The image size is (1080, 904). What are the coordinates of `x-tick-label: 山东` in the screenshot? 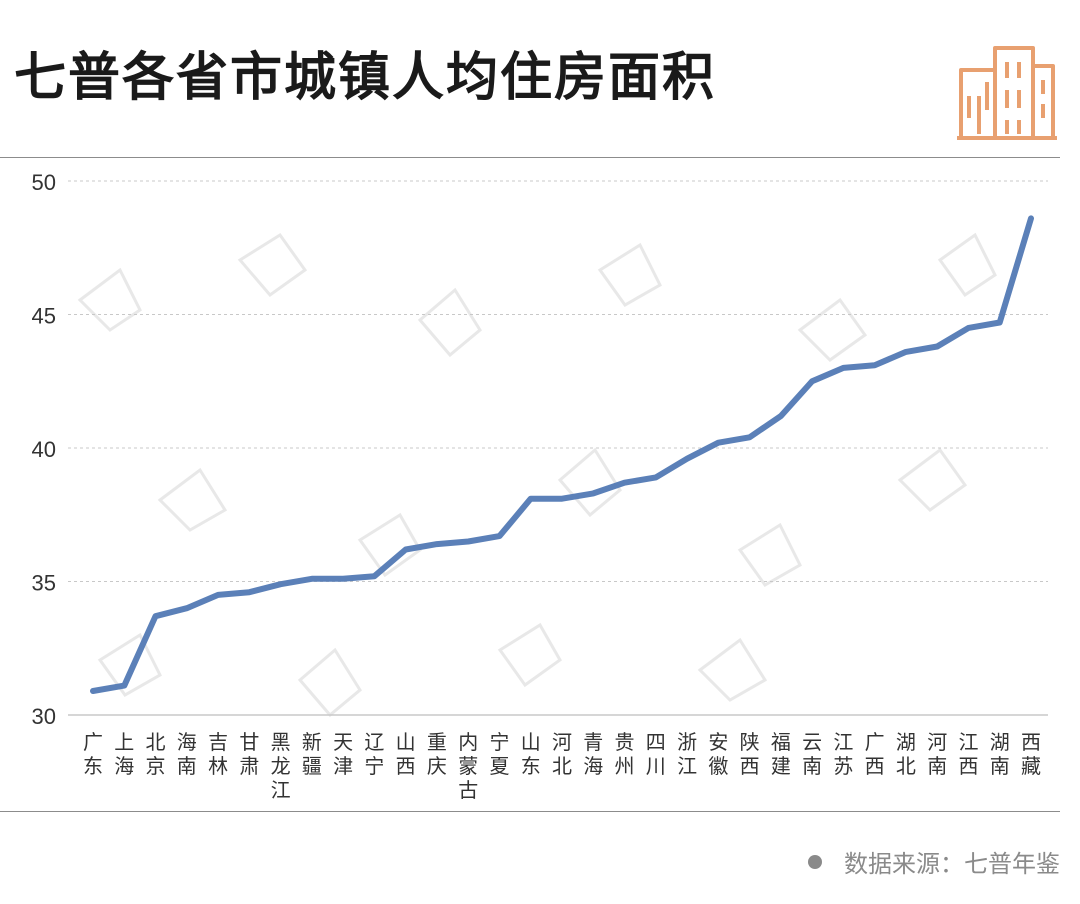 It's located at (531, 754).